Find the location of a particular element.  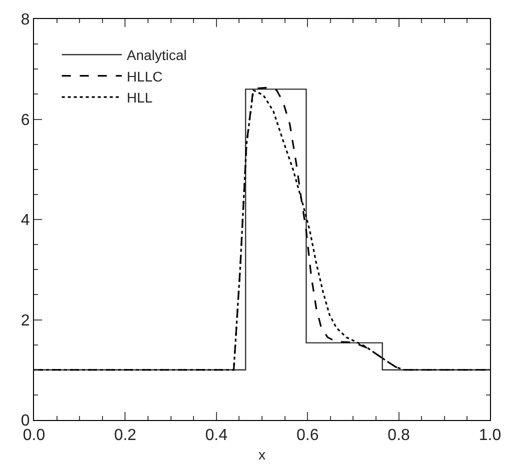

y-tick-label: 0 is located at coordinates (25, 421).